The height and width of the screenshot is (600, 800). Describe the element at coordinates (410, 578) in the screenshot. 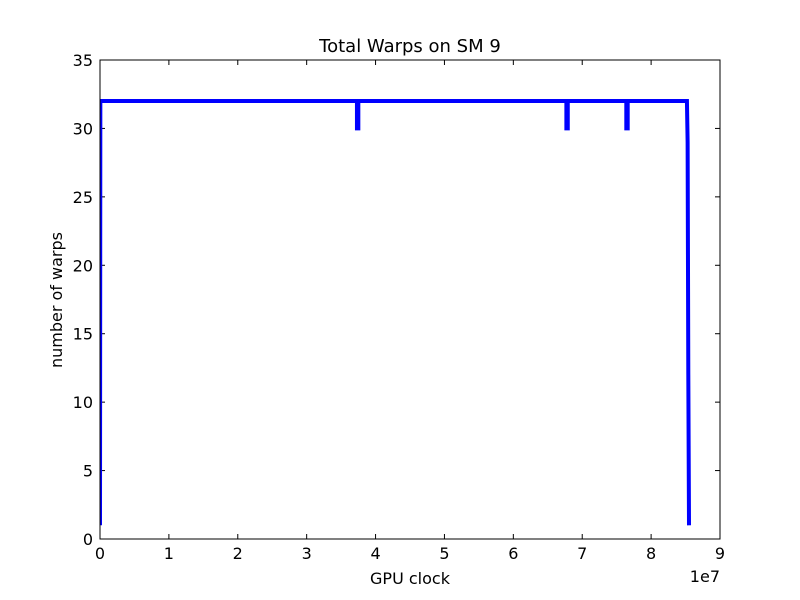

I see `x-axis-label: GPU clock` at that location.